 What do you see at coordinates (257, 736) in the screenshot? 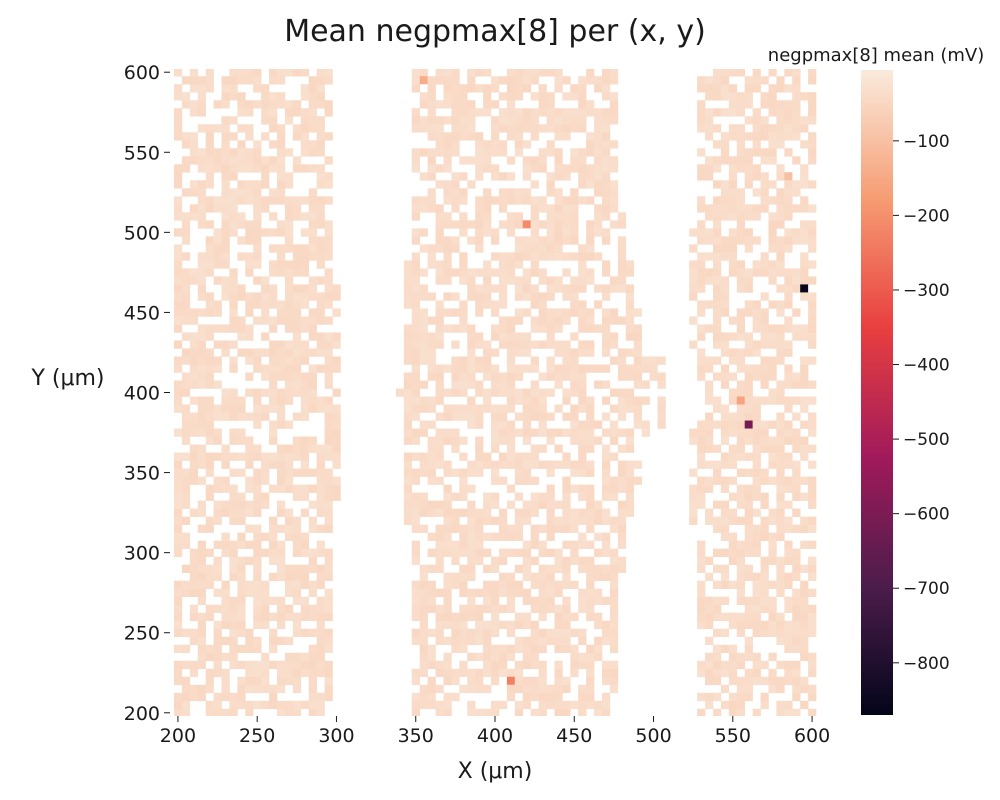
I see `x-tick-label: 250` at bounding box center [257, 736].